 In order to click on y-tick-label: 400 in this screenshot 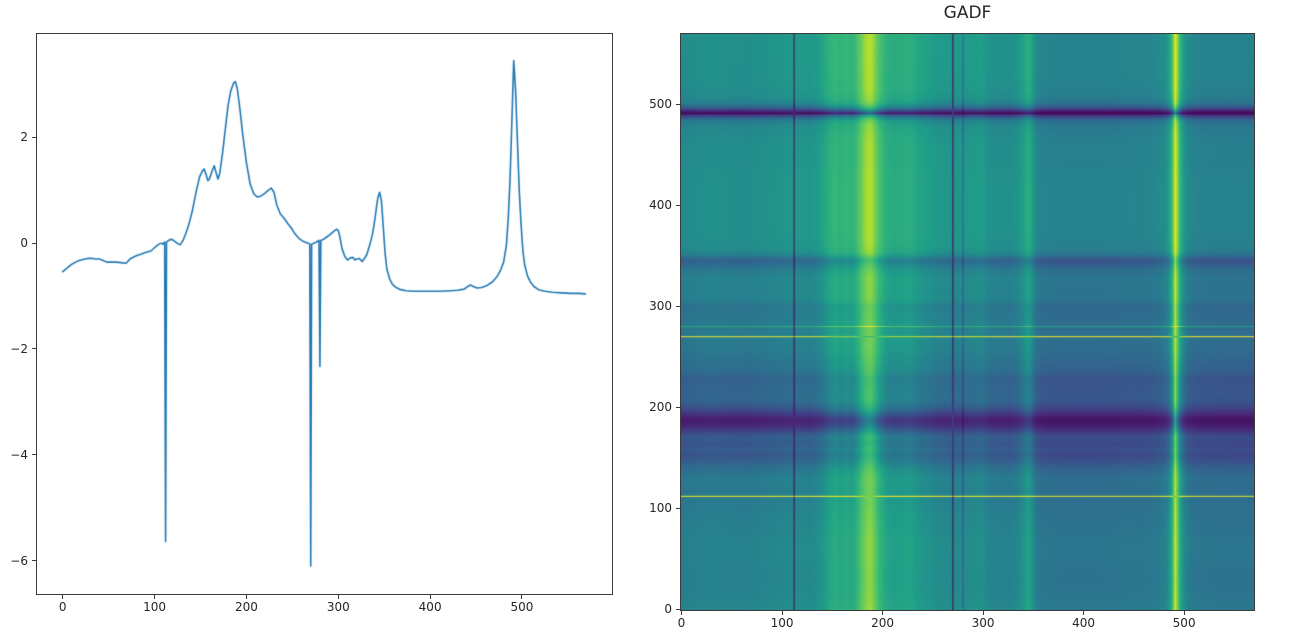, I will do `click(660, 205)`.